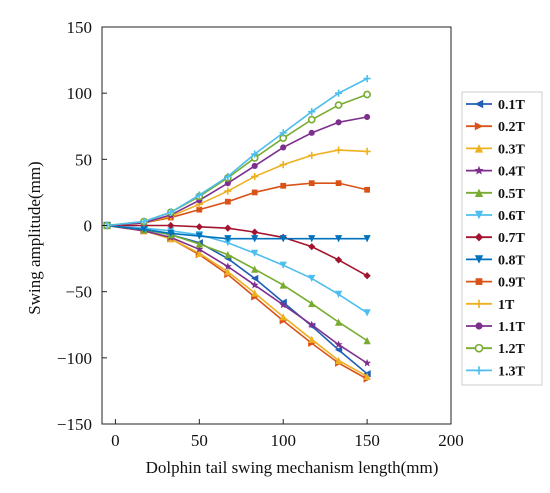  What do you see at coordinates (34, 237) in the screenshot?
I see `y-axis-label: Swing amplitude(mm)` at bounding box center [34, 237].